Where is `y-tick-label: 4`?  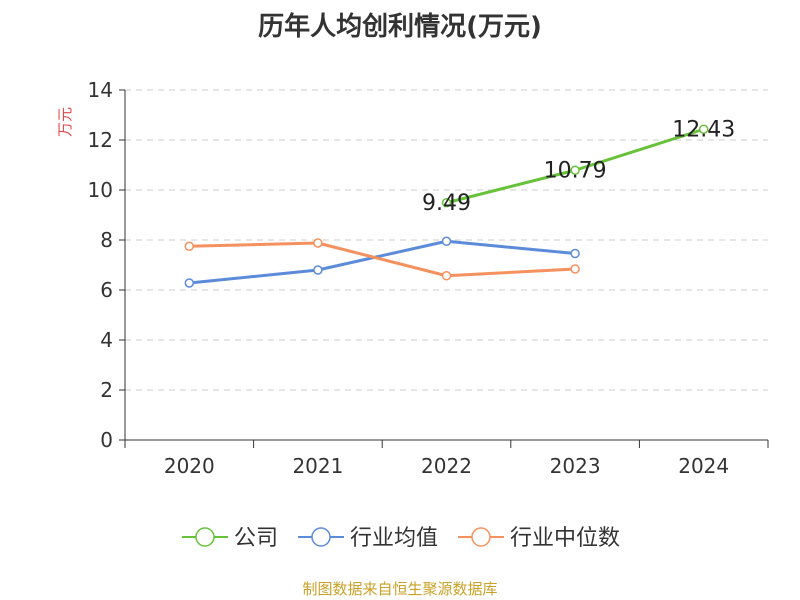
y-tick-label: 4 is located at coordinates (106, 340).